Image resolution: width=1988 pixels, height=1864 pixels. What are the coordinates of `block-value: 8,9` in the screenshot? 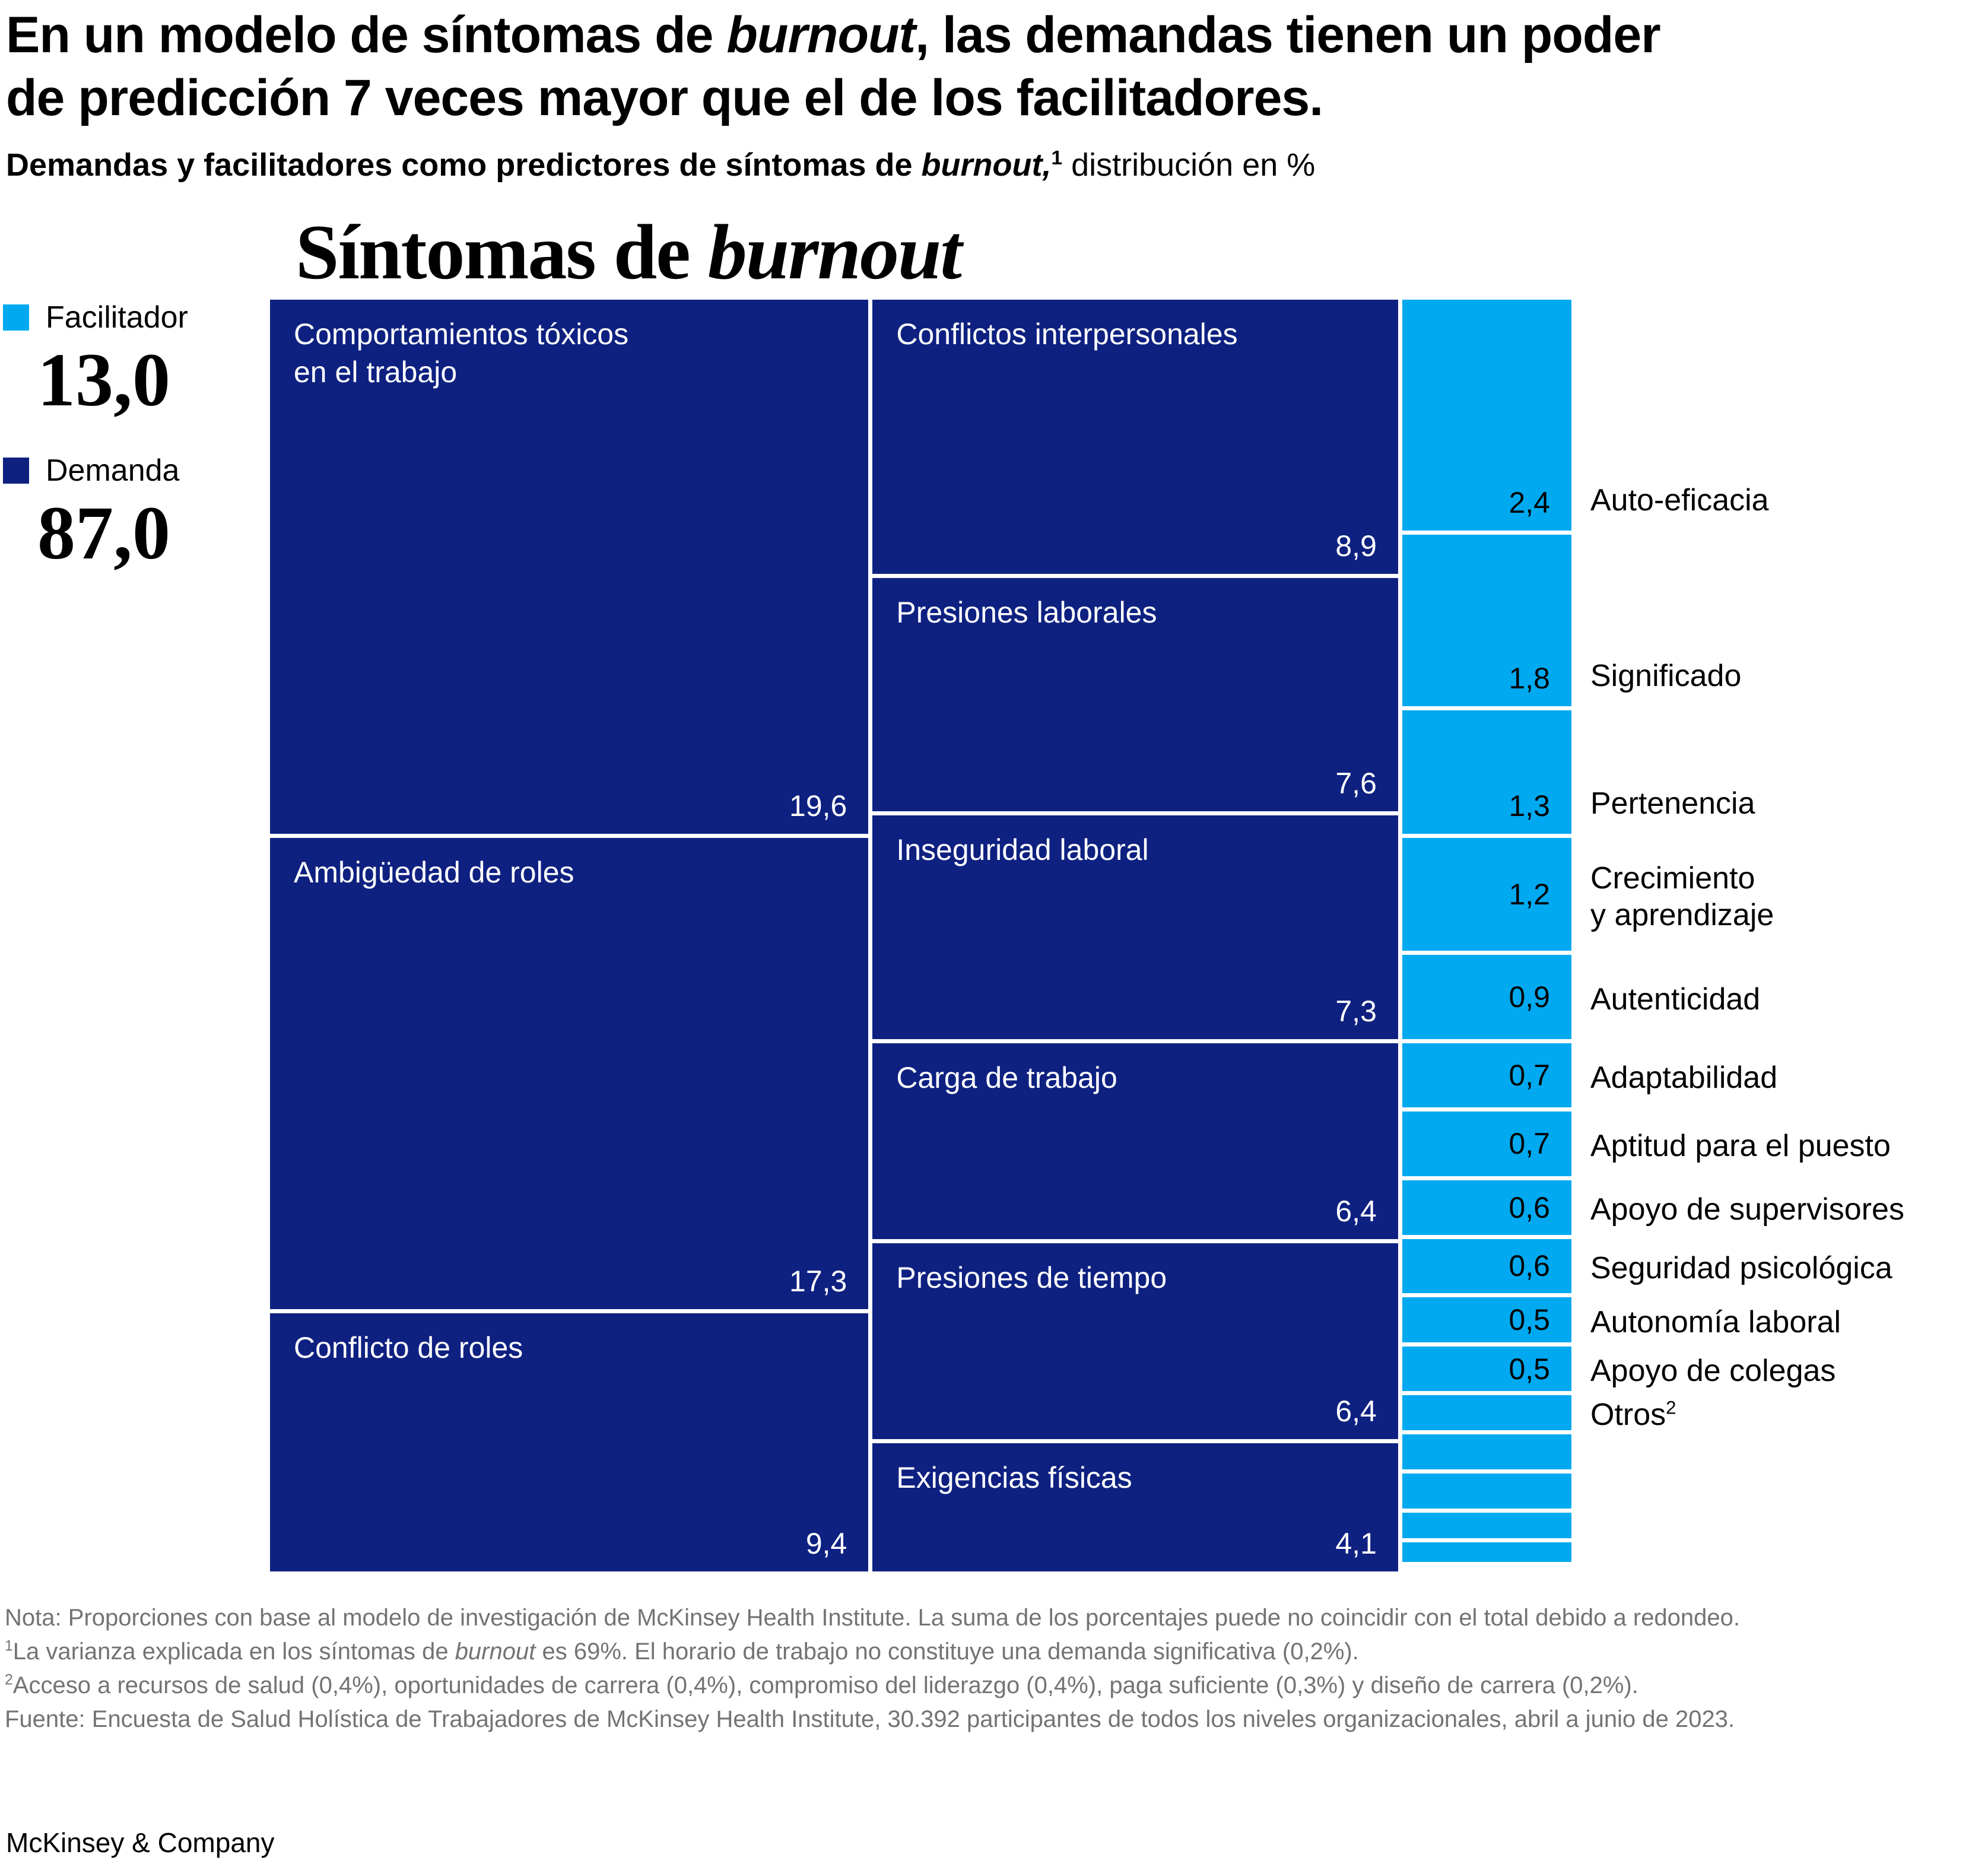 It's located at (1356, 546).